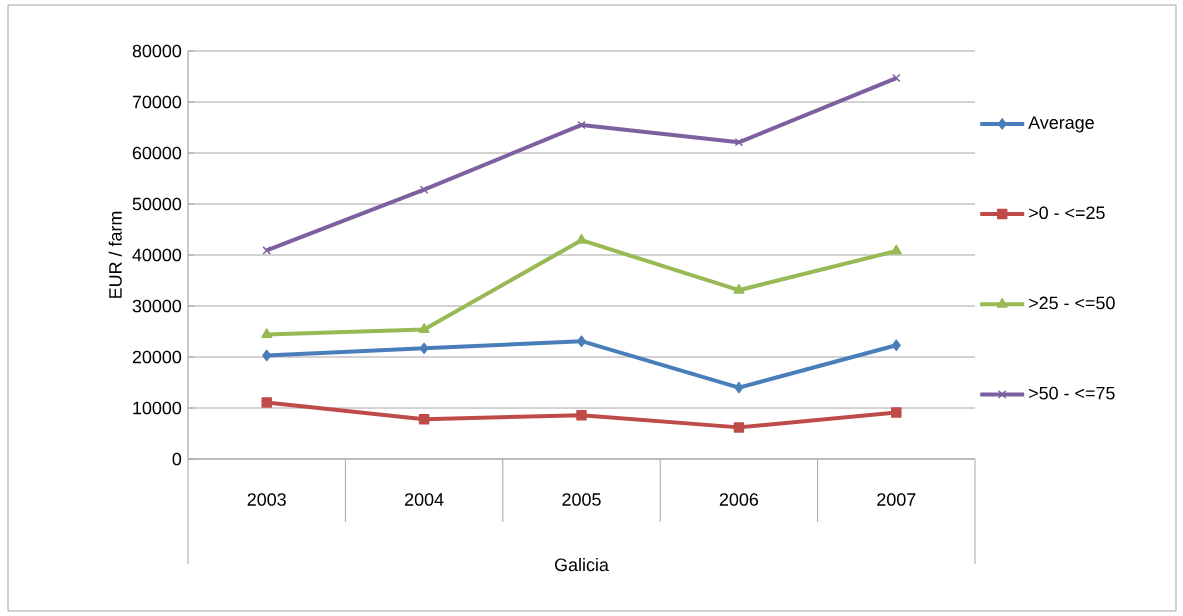  I want to click on y-tick-label: 10000, so click(157, 408).